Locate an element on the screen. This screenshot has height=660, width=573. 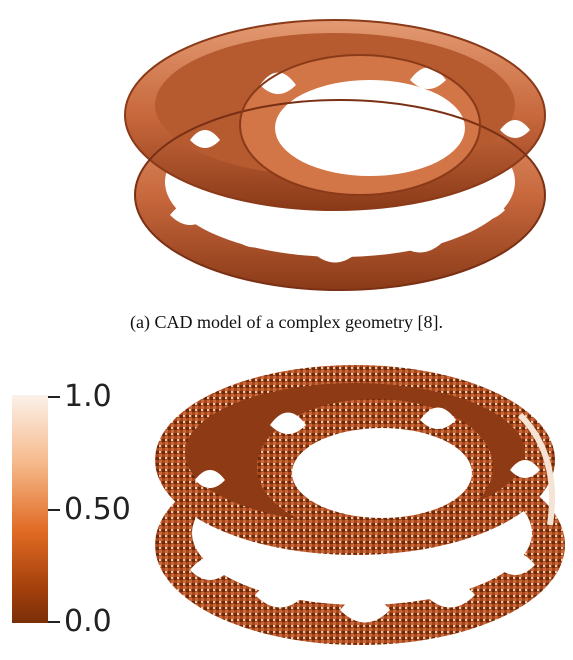
colorbar-tick-top is located at coordinates (54, 397).